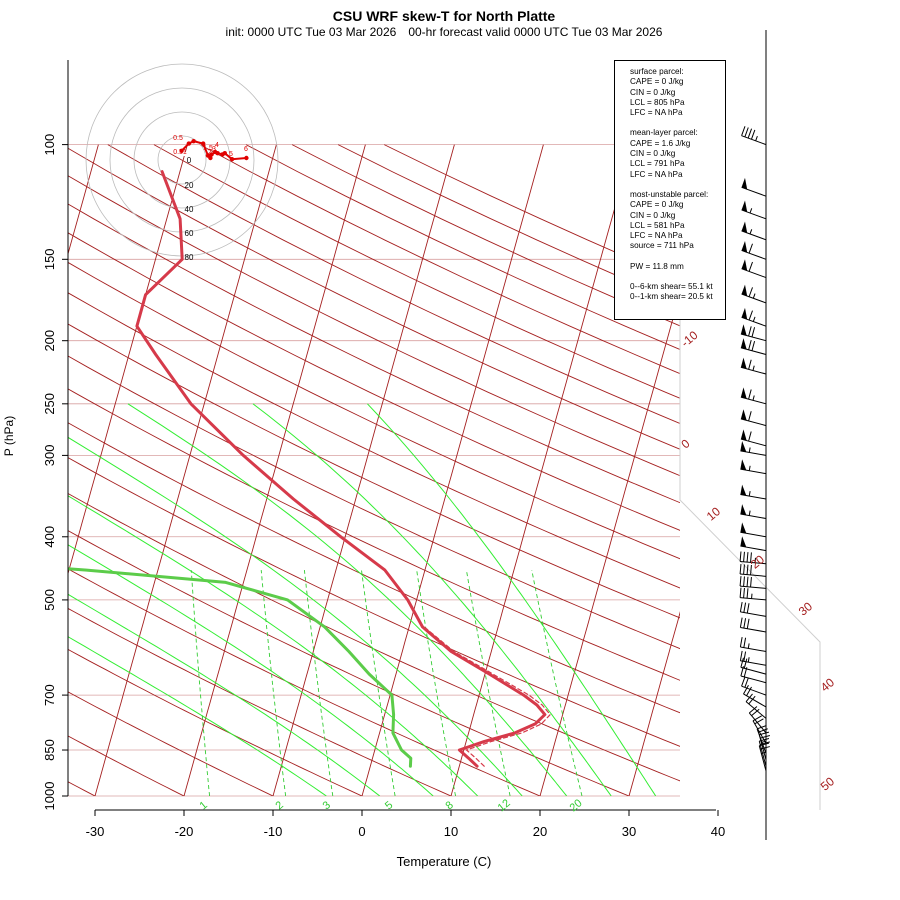 The width and height of the screenshot is (900, 900). I want to click on hodograph-height-label: 0.5, so click(178, 138).